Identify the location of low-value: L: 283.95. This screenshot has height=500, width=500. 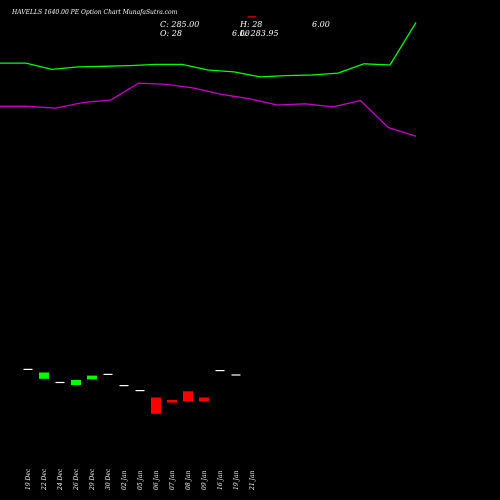
(259, 33).